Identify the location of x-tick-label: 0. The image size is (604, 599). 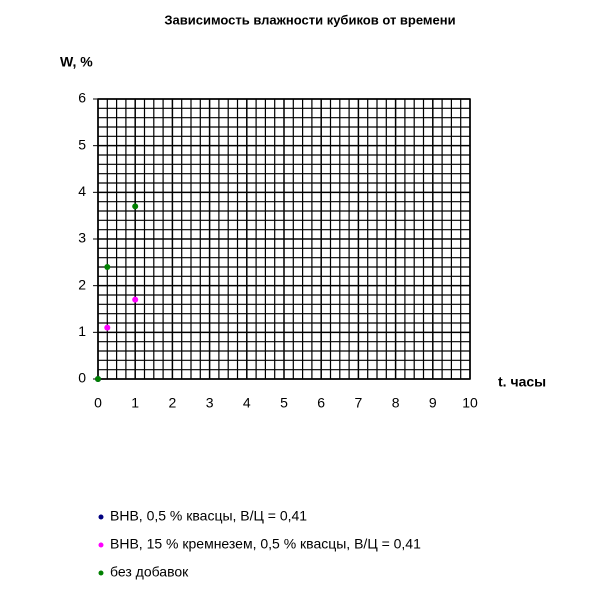
(98, 403).